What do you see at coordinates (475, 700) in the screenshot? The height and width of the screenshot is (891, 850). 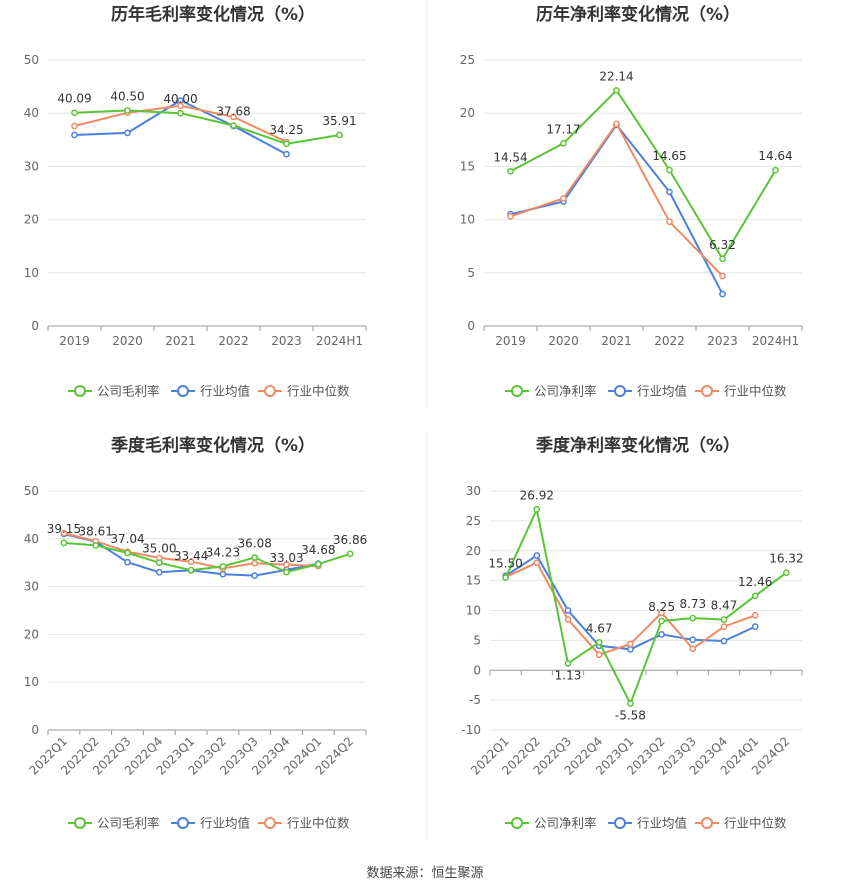 I see `y-tick-label: -5` at bounding box center [475, 700].